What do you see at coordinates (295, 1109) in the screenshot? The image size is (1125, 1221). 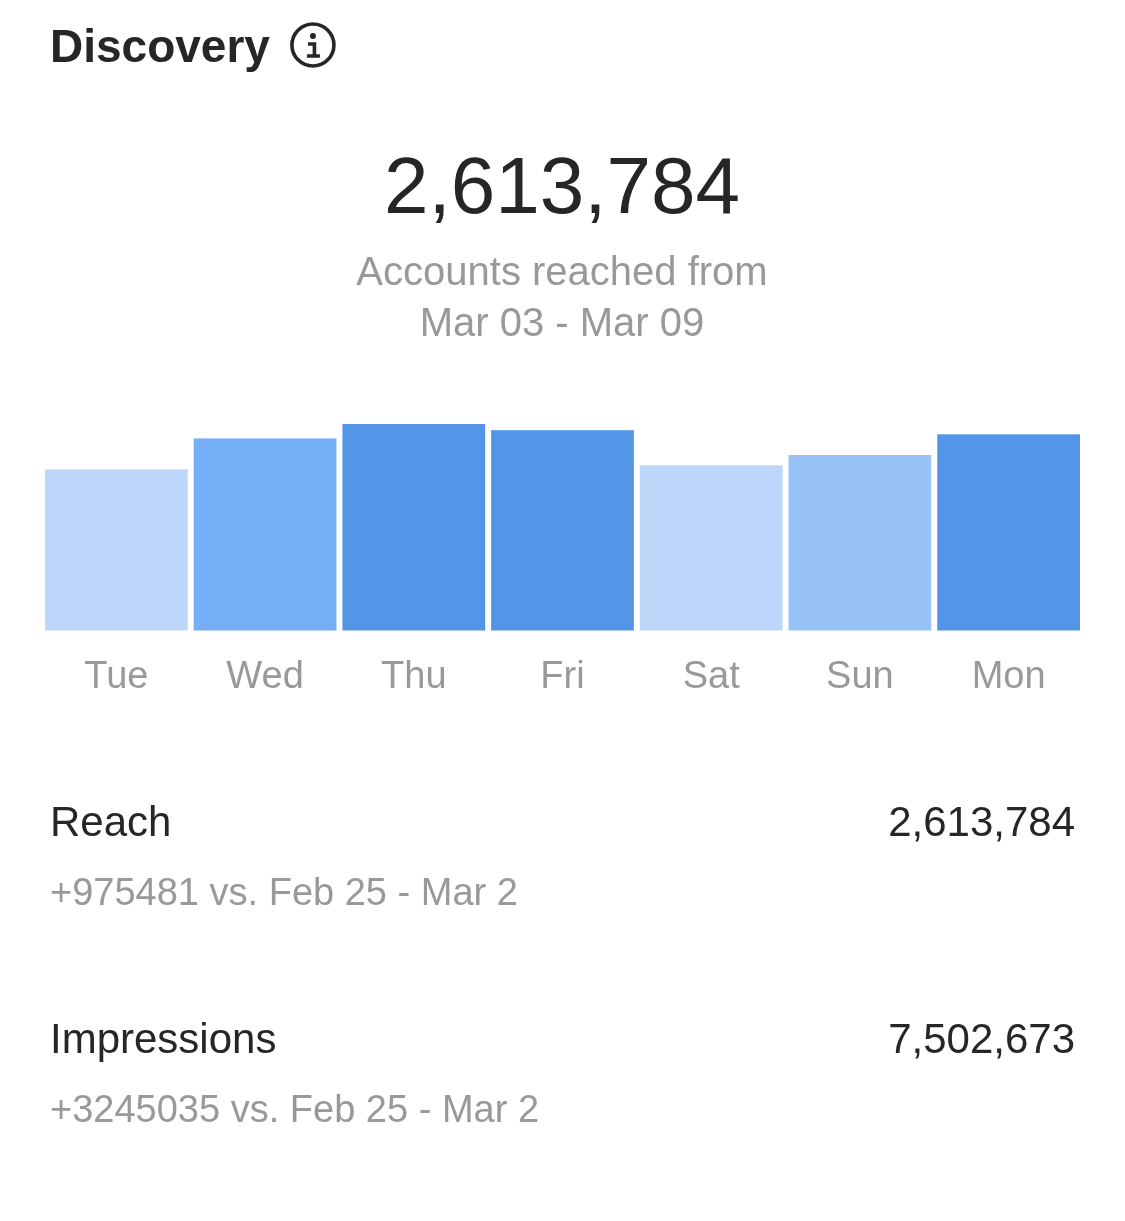 I see `text: +3245035 vs. Feb 25 - Mar 2` at bounding box center [295, 1109].